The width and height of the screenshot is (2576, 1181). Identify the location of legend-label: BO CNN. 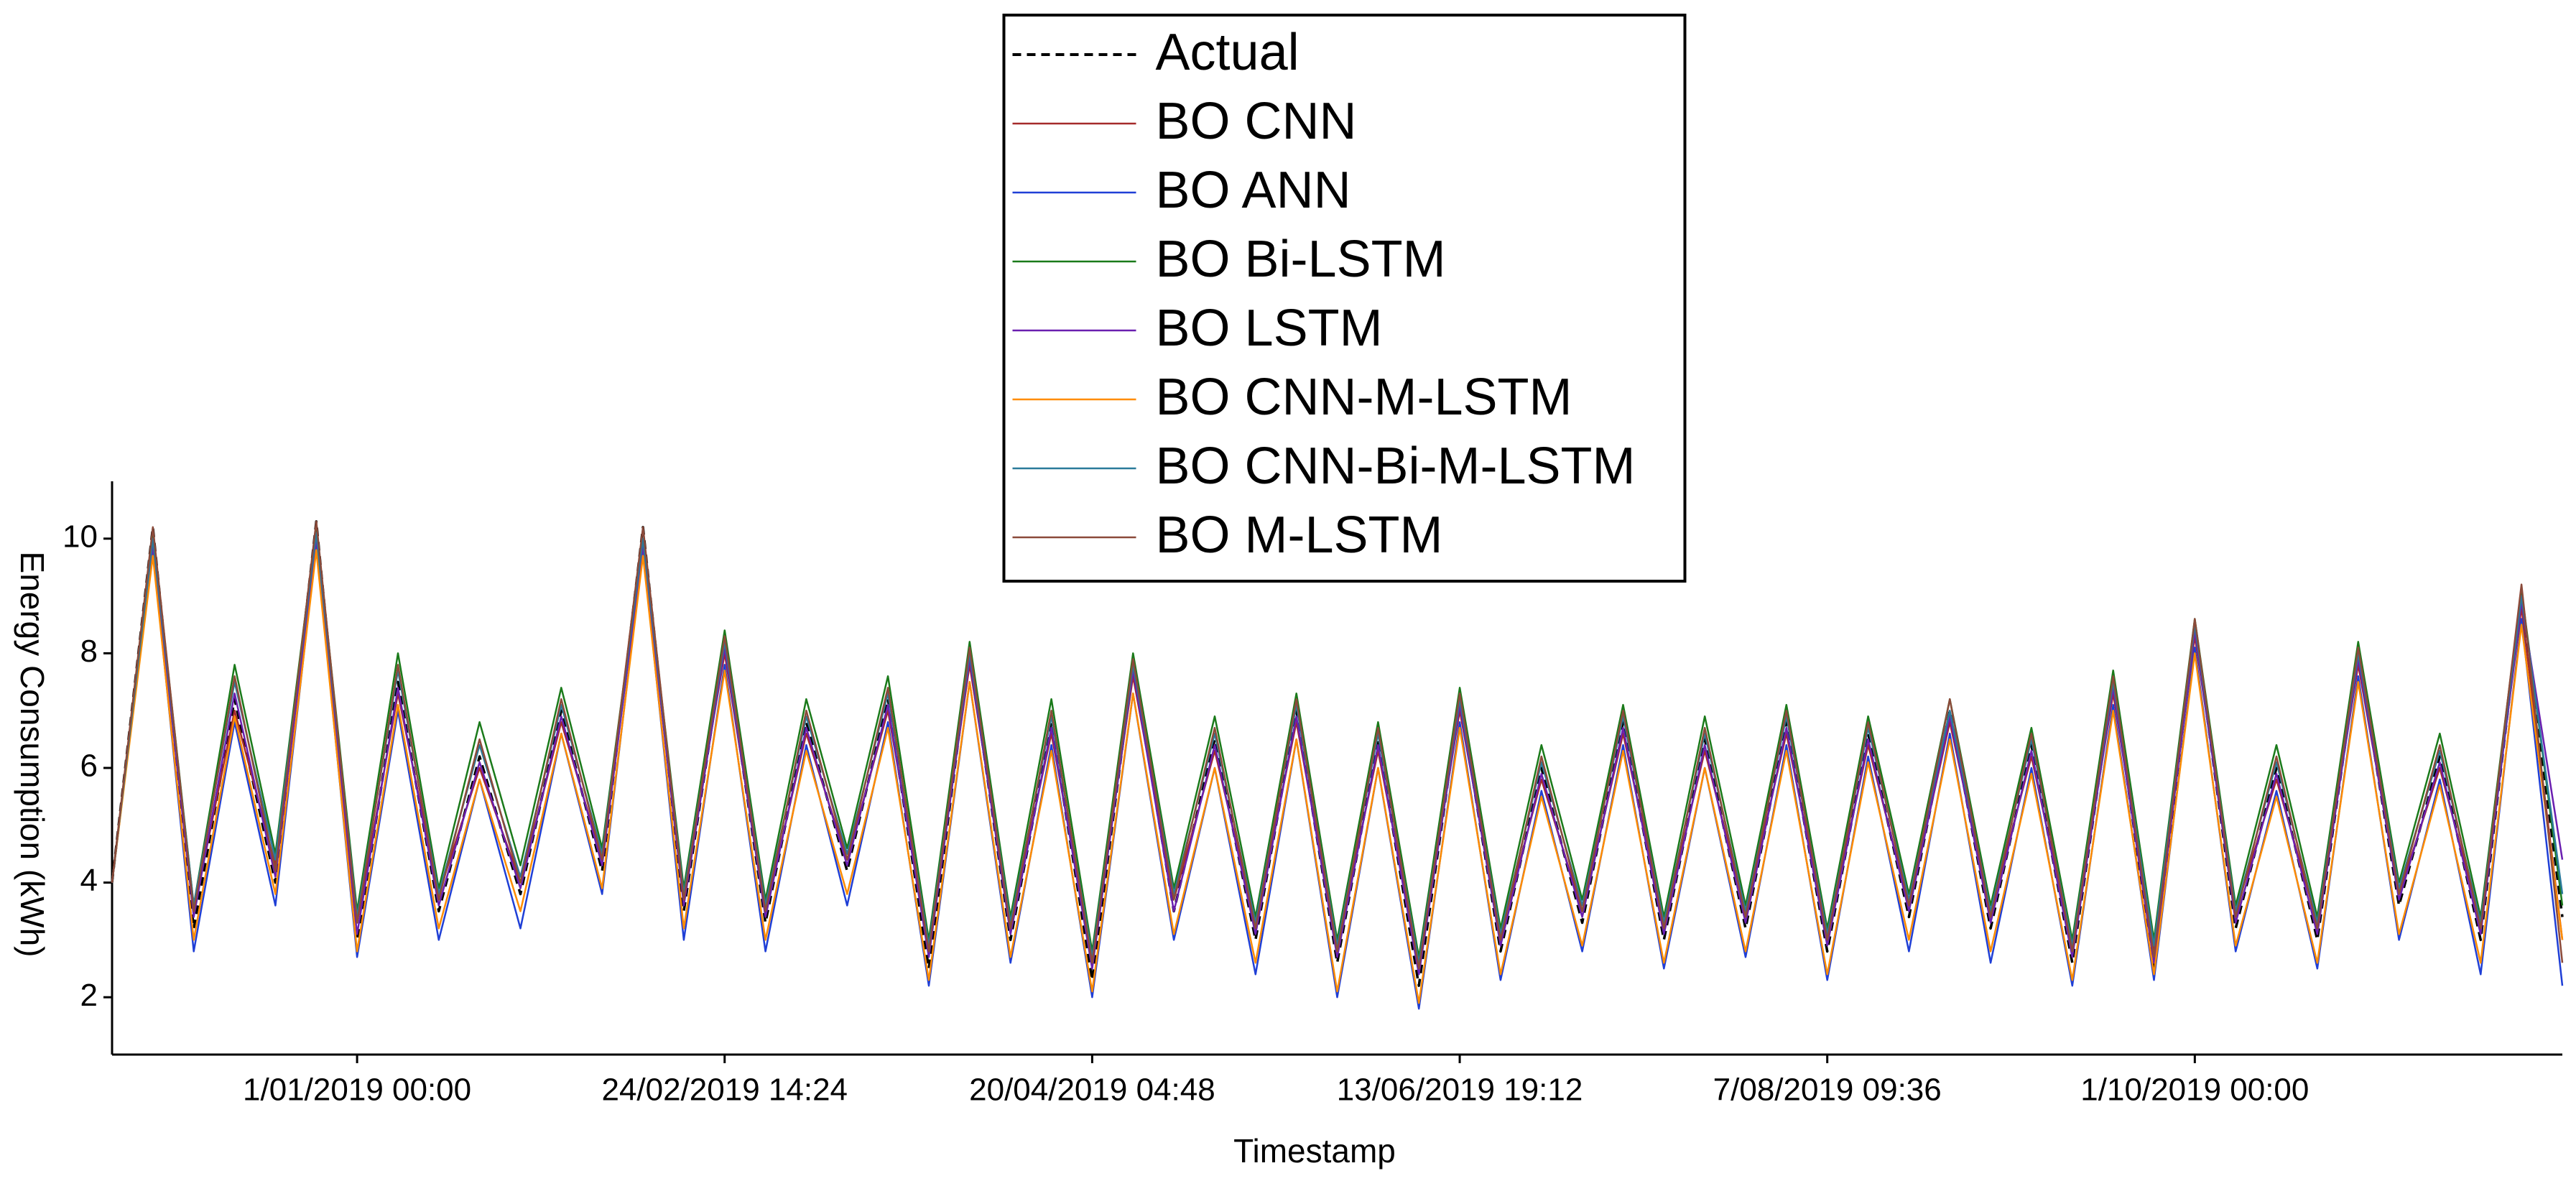
(1256, 122).